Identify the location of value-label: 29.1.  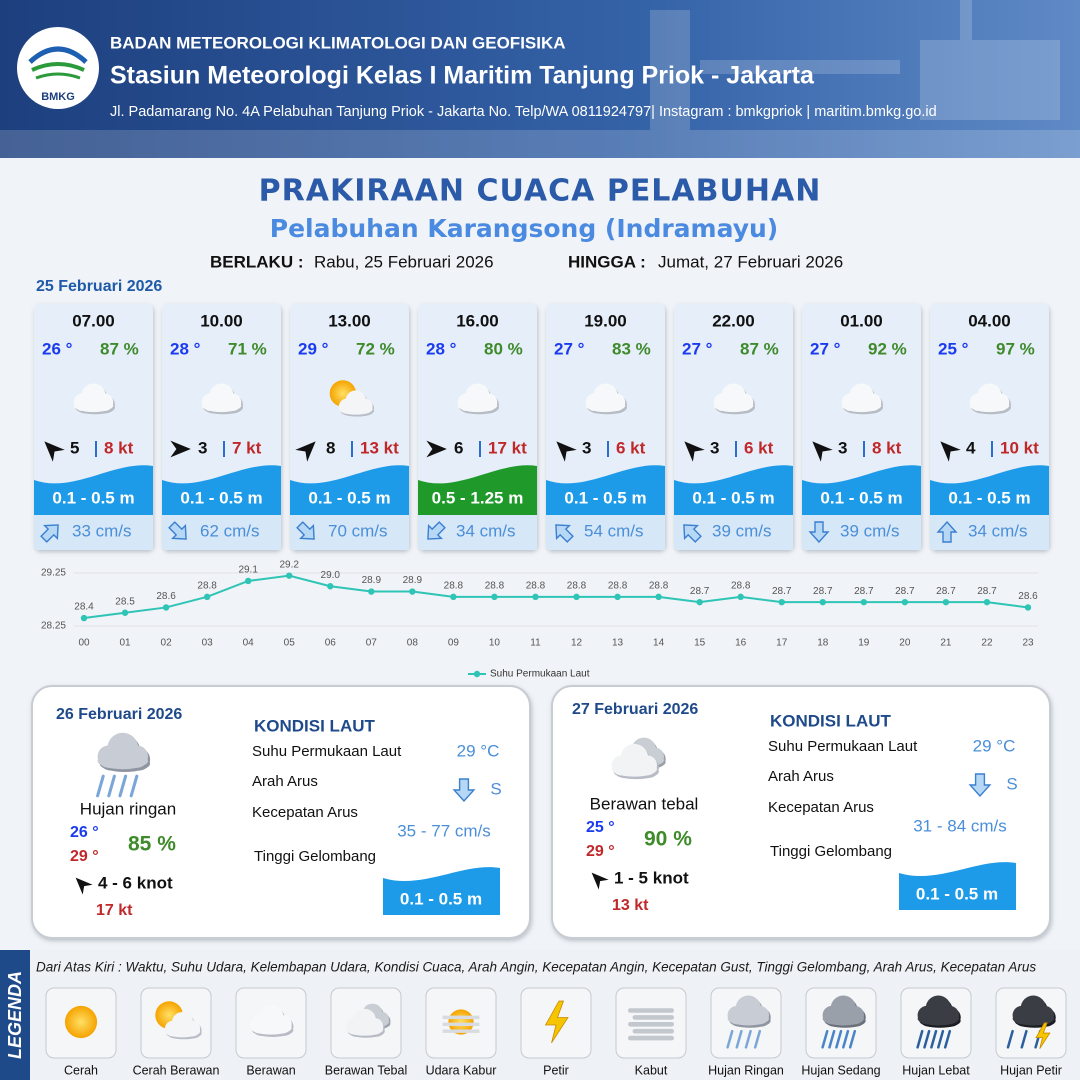
(248, 570).